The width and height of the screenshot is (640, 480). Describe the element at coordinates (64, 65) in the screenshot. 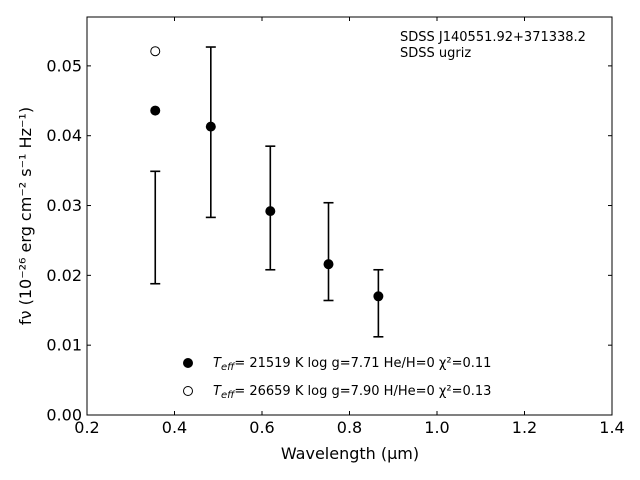

I see `y-tick-label: 0.05` at that location.